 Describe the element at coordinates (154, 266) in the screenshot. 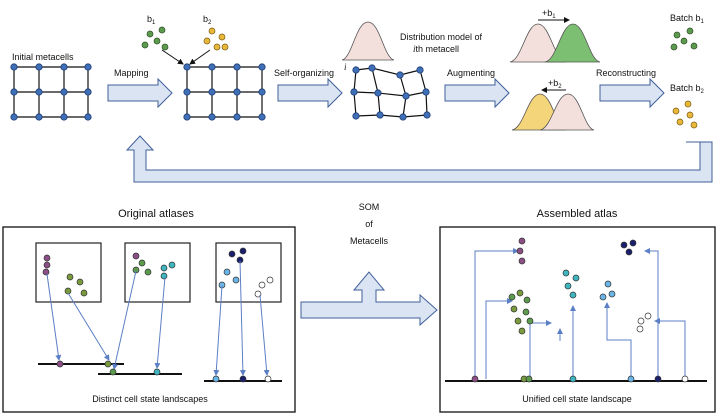

I see `atlas2-dots` at that location.